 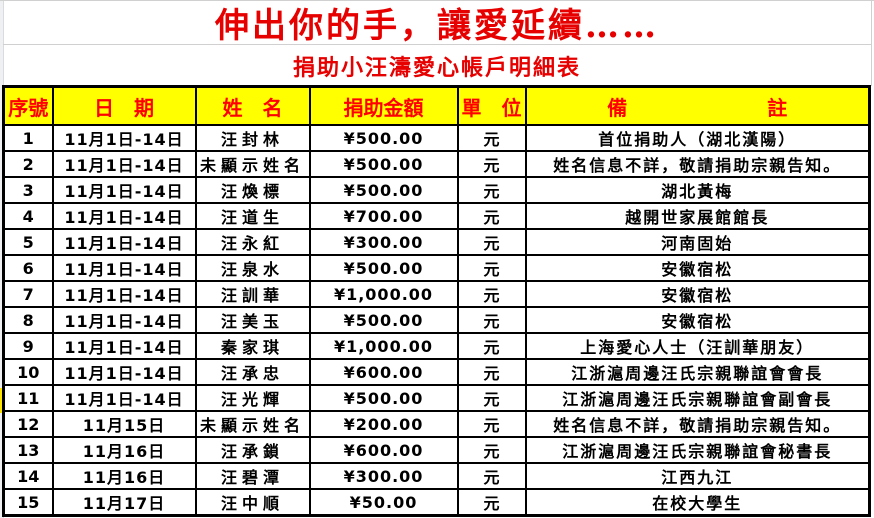 I want to click on cell-seq: 9, so click(x=28, y=346).